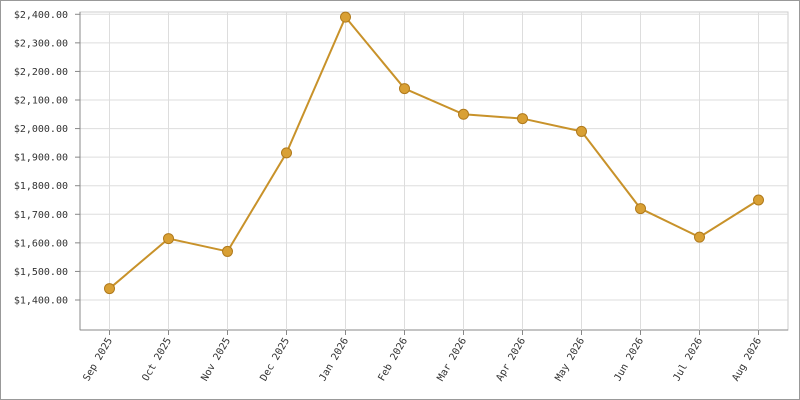  I want to click on y-tick-label: $1,900.00, so click(41, 158).